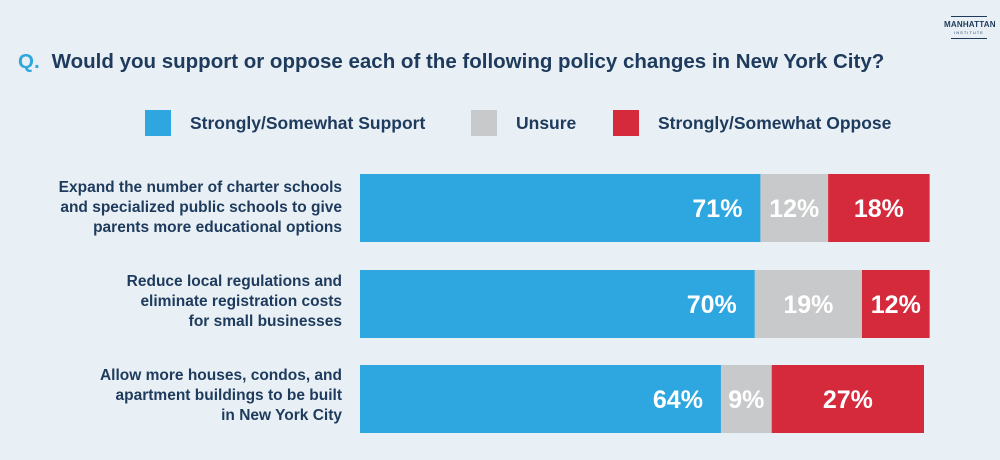  I want to click on category-label-line: in New York City, so click(281, 415).